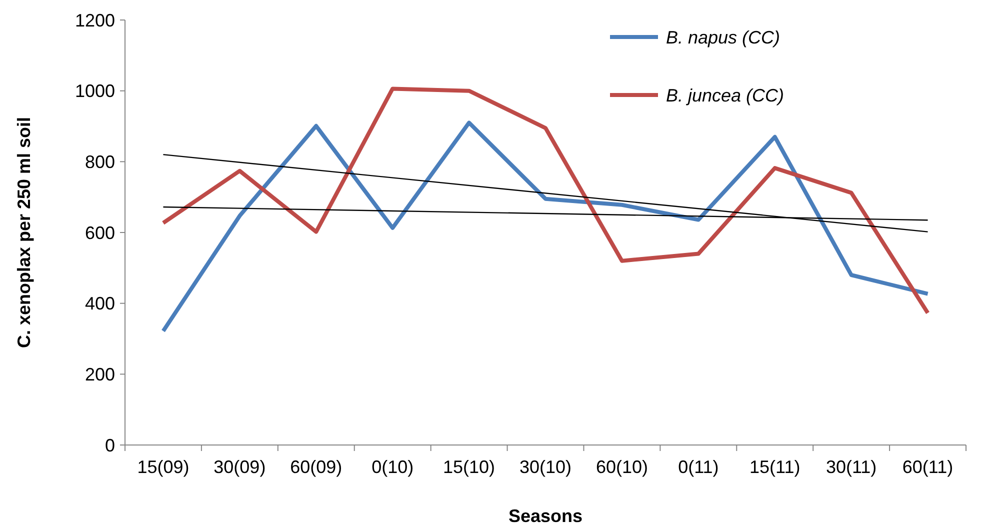 This screenshot has height=530, width=986. I want to click on x-tick-label: 15(09), so click(163, 467).